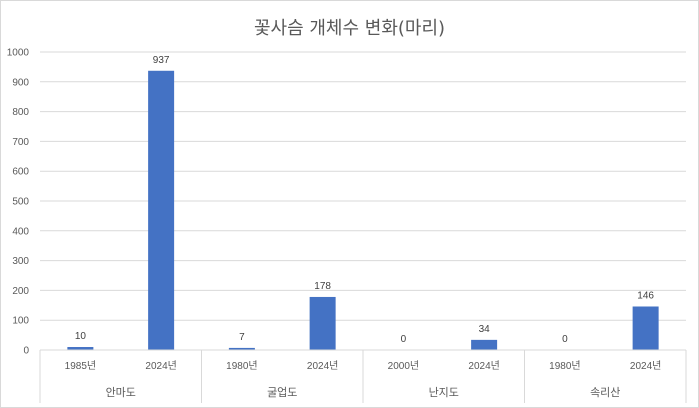 This screenshot has width=699, height=408. What do you see at coordinates (322, 286) in the screenshot?
I see `data-label: 178` at bounding box center [322, 286].